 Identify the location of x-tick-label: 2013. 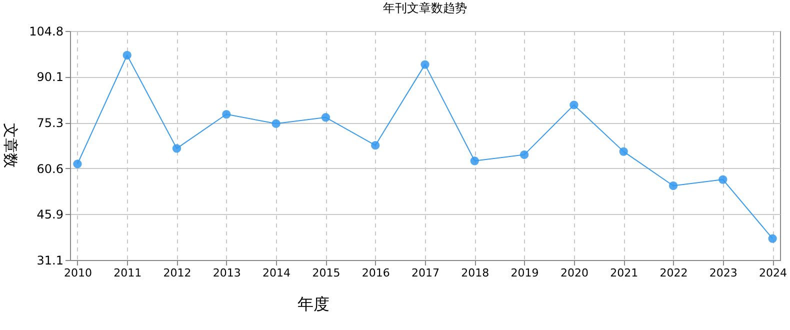
(226, 273).